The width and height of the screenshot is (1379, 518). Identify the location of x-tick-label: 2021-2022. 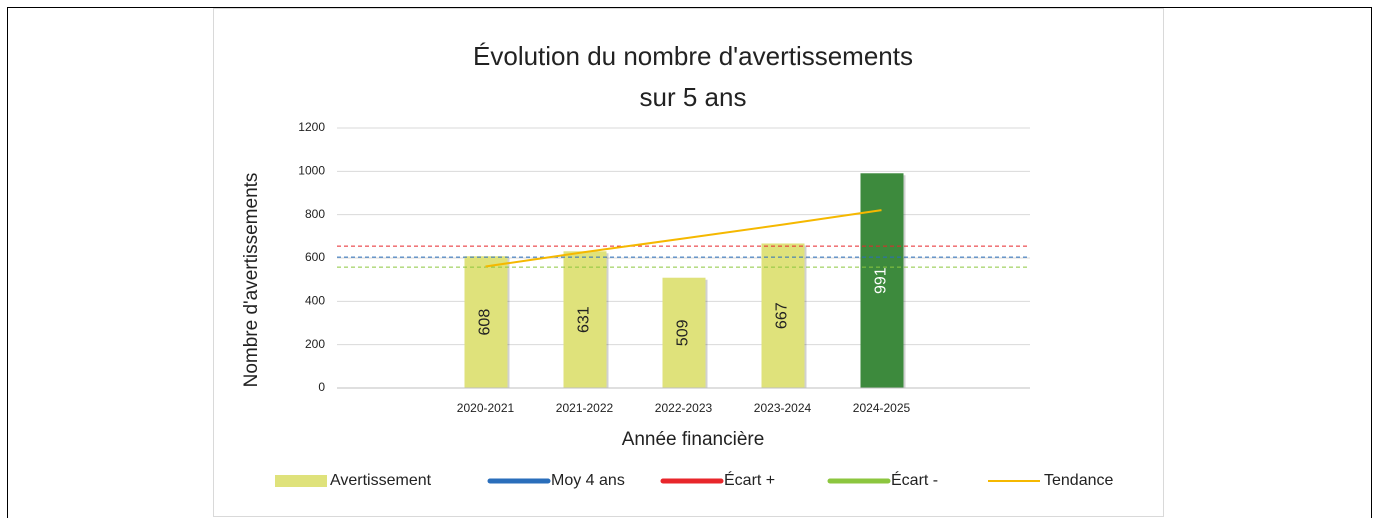
(585, 408).